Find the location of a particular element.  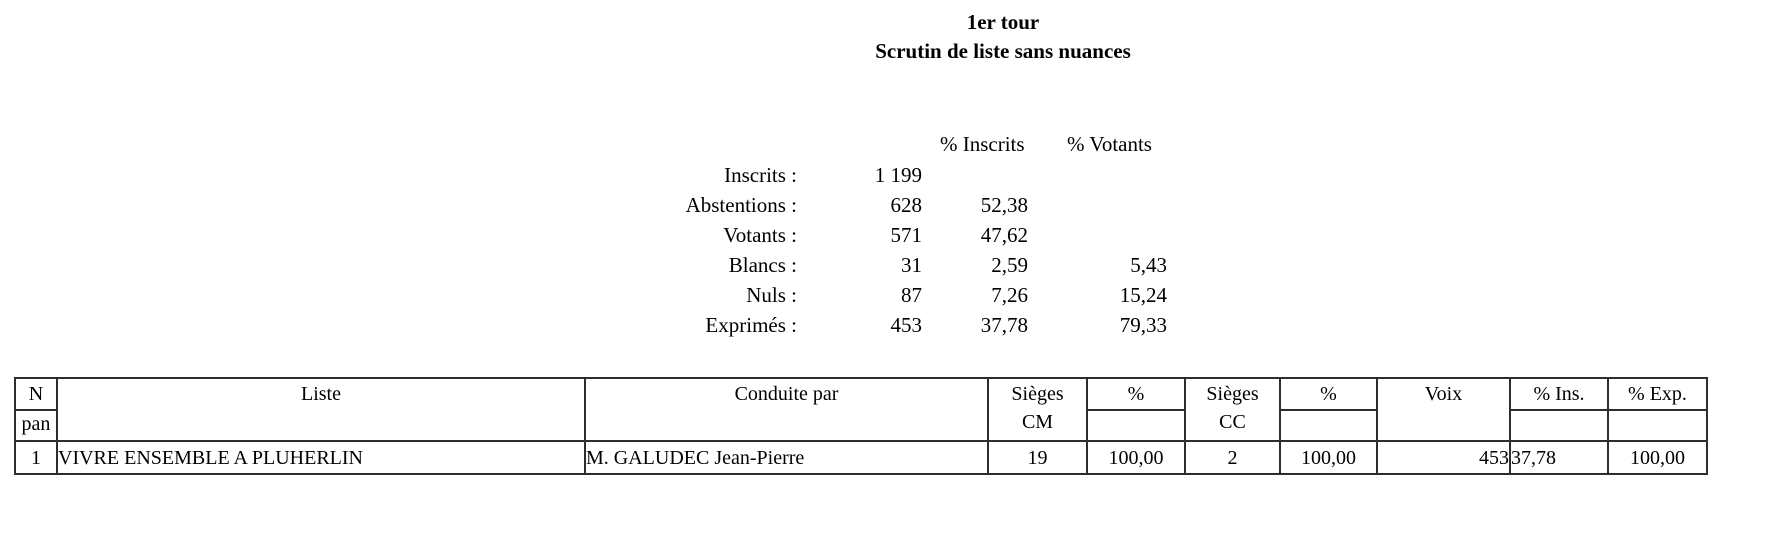

summary-row-value: 628 is located at coordinates (906, 205).